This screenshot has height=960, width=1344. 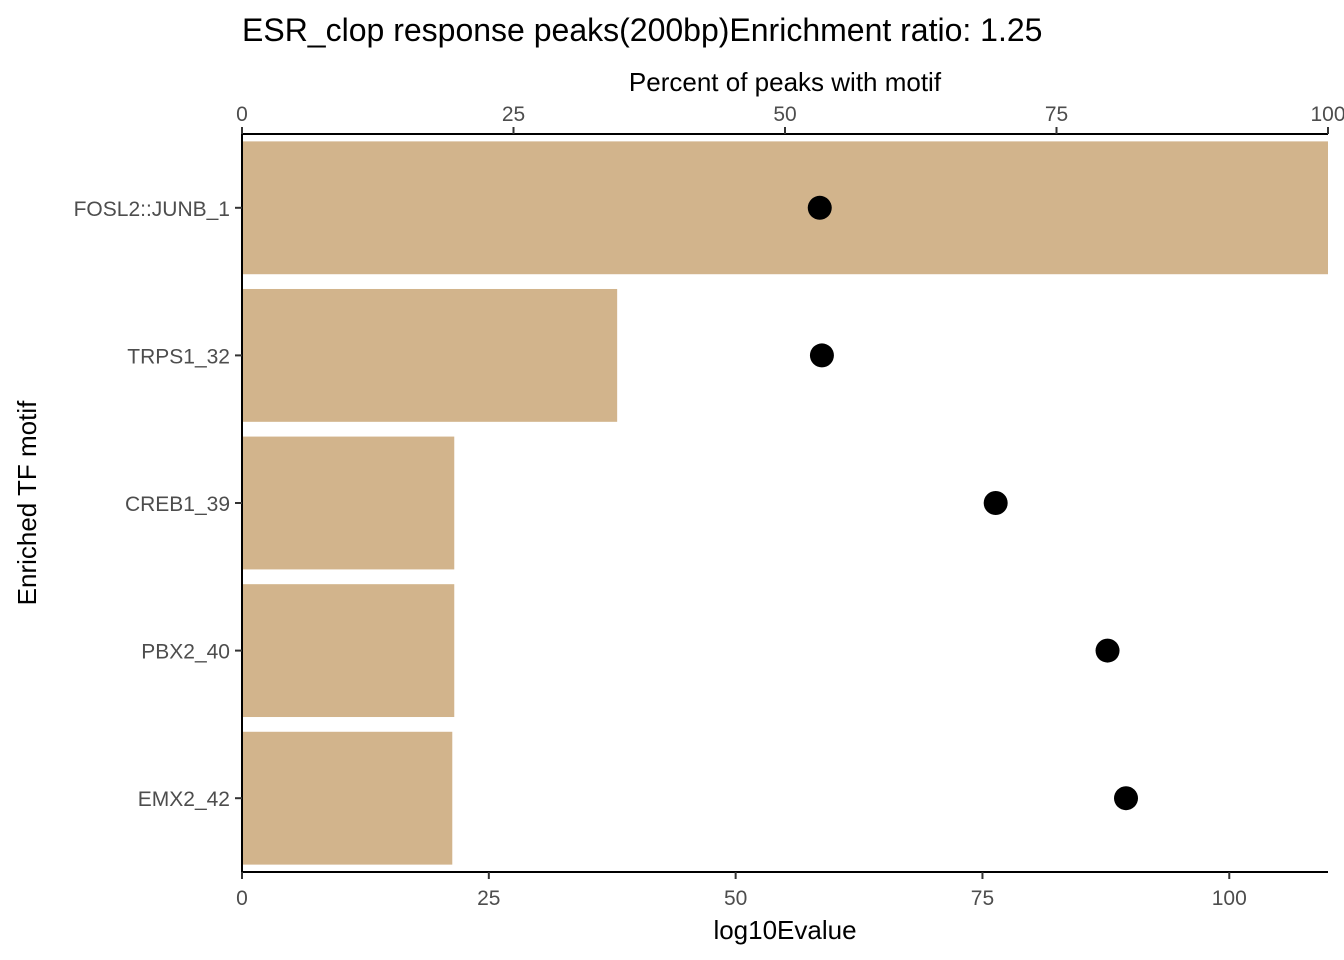 I want to click on top-tick-label-2: 50, so click(x=784, y=114).